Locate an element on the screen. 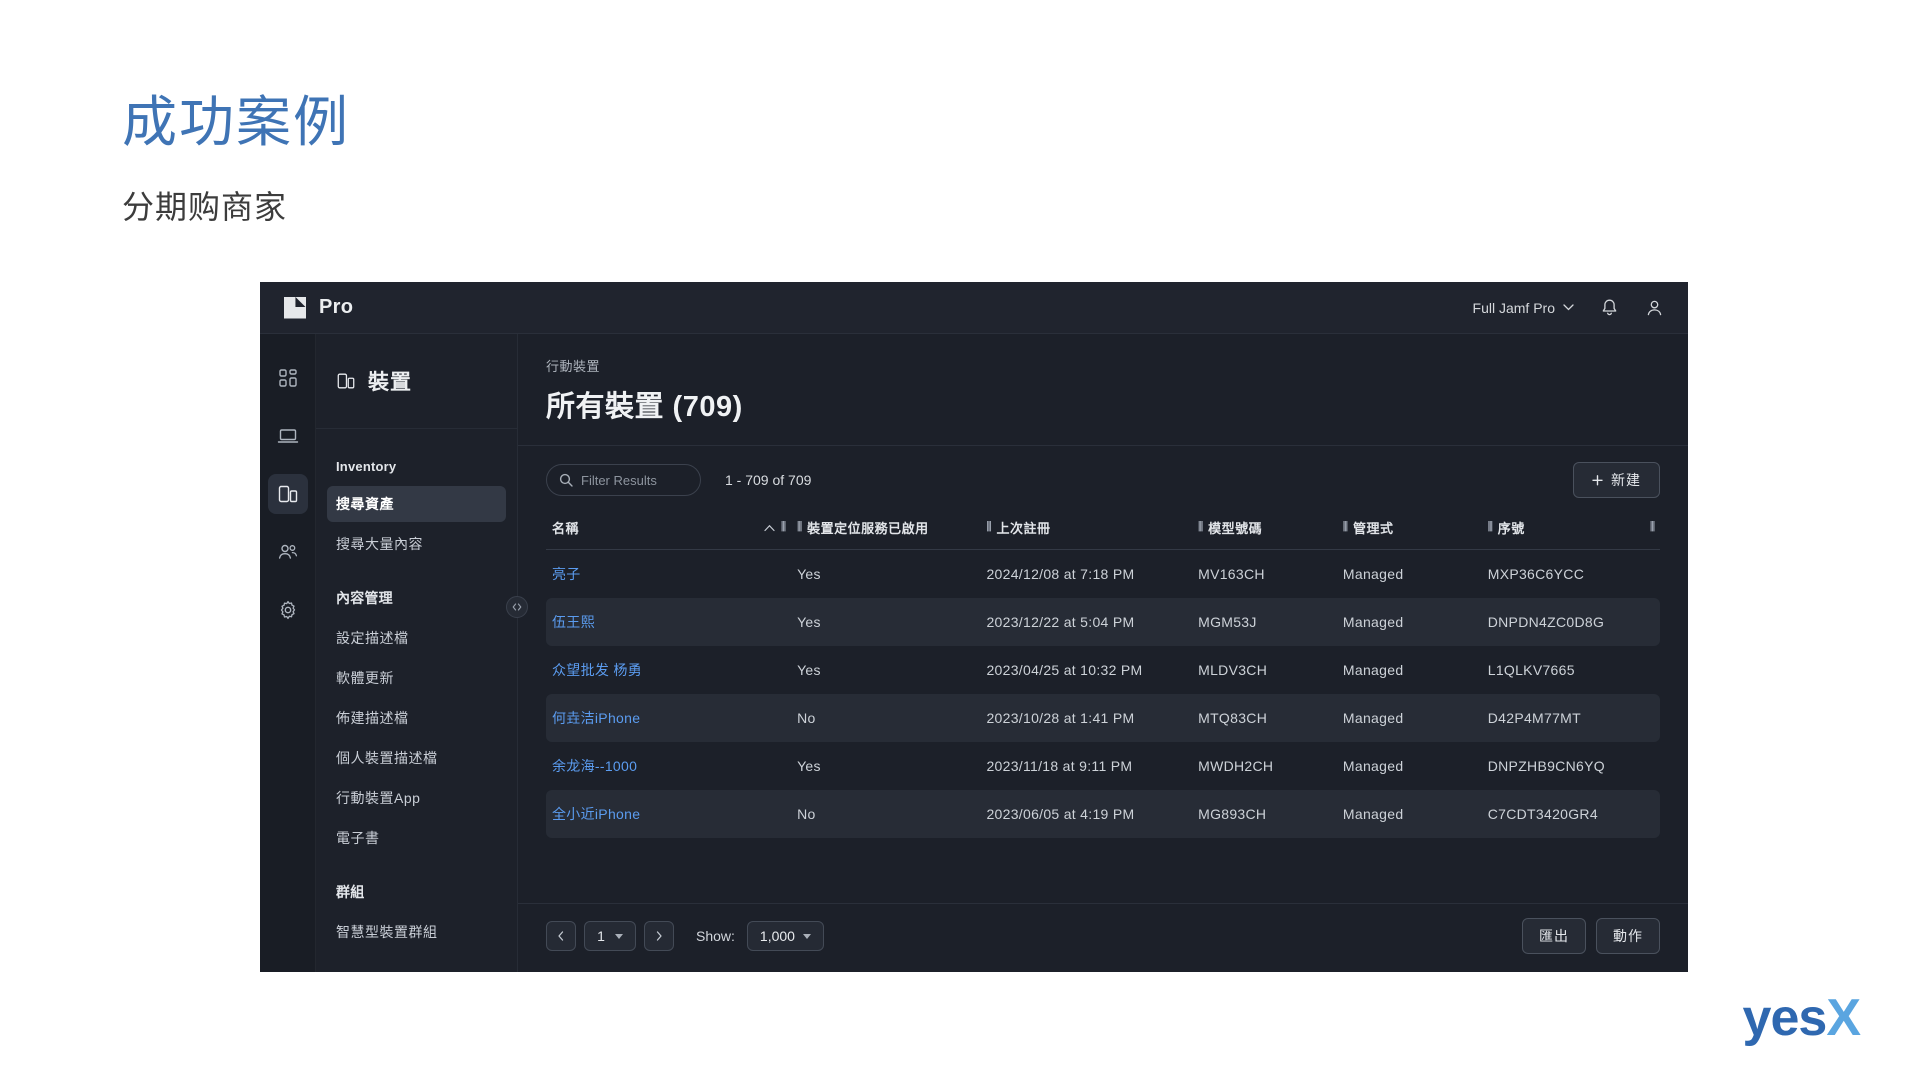 This screenshot has width=1920, height=1080. column-header-serial-label: 序號 is located at coordinates (1511, 528).